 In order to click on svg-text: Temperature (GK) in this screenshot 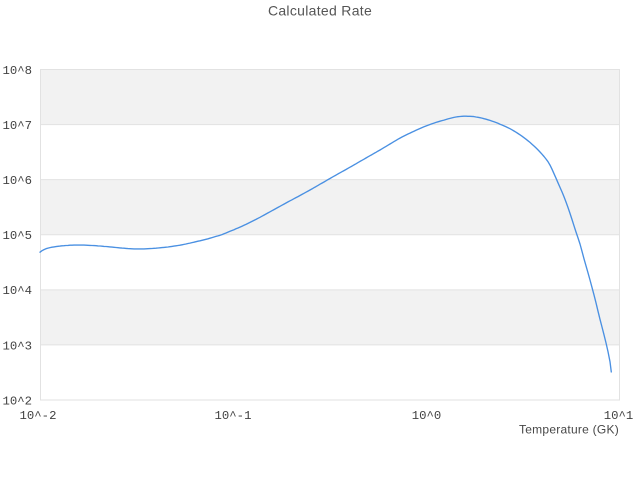, I will do `click(569, 430)`.